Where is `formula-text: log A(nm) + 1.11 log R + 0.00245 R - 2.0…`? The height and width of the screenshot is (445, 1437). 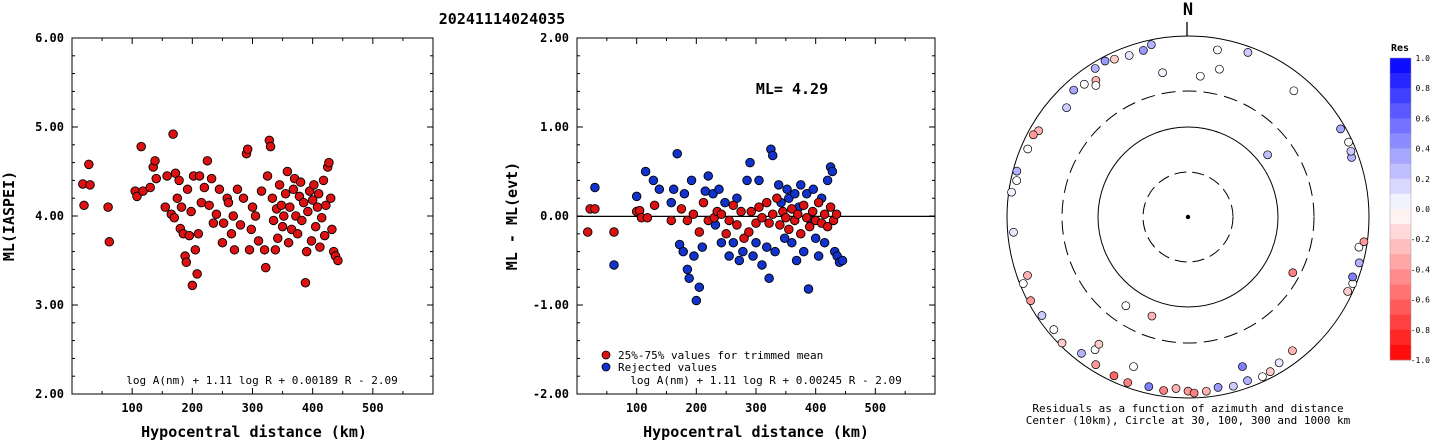
formula-text: log A(nm) + 1.11 log R + 0.00245 R - 2.0… is located at coordinates (766, 380).